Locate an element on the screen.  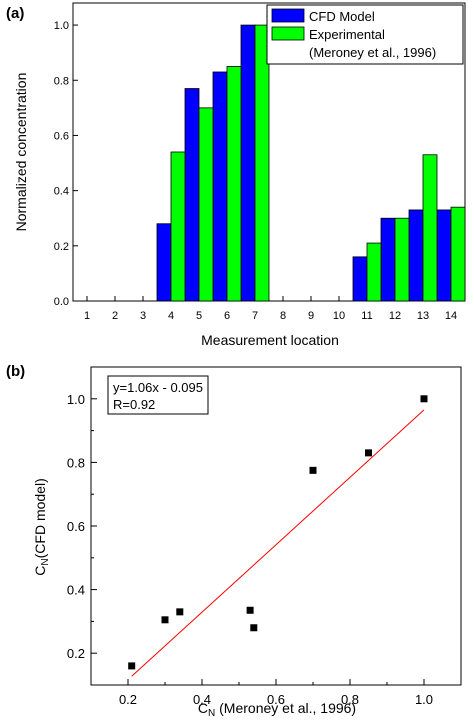
x-tick-label: 14 is located at coordinates (451, 316).